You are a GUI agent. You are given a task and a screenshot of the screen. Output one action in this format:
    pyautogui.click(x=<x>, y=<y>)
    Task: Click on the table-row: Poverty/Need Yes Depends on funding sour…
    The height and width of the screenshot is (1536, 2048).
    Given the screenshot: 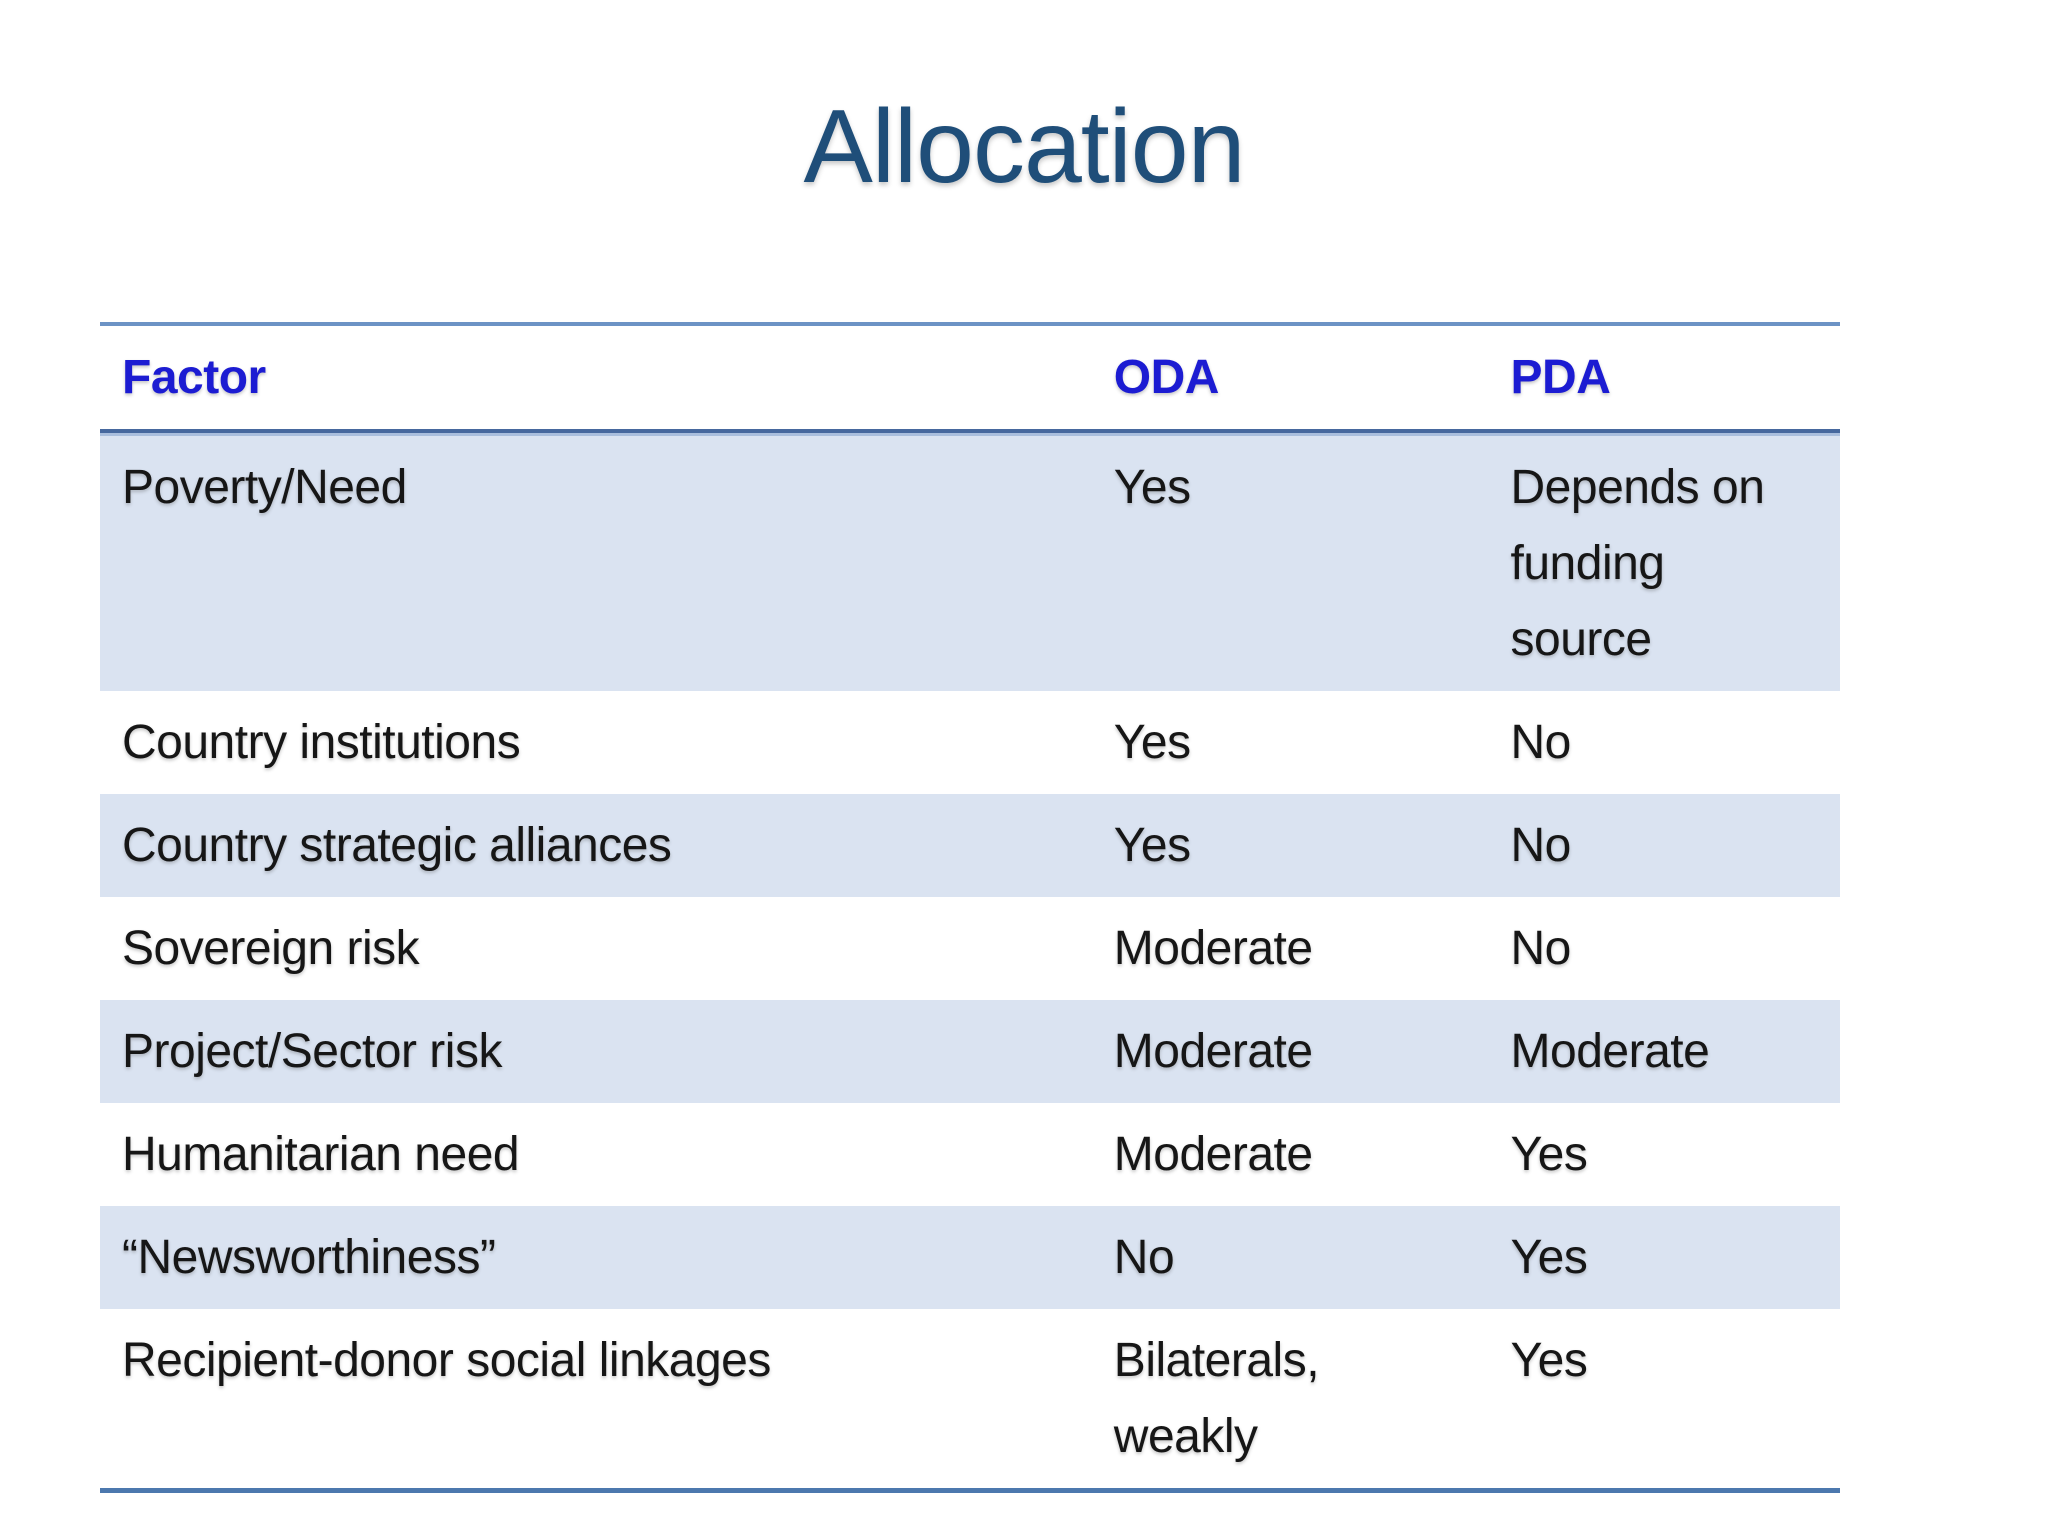 What is the action you would take?
    pyautogui.click(x=970, y=562)
    